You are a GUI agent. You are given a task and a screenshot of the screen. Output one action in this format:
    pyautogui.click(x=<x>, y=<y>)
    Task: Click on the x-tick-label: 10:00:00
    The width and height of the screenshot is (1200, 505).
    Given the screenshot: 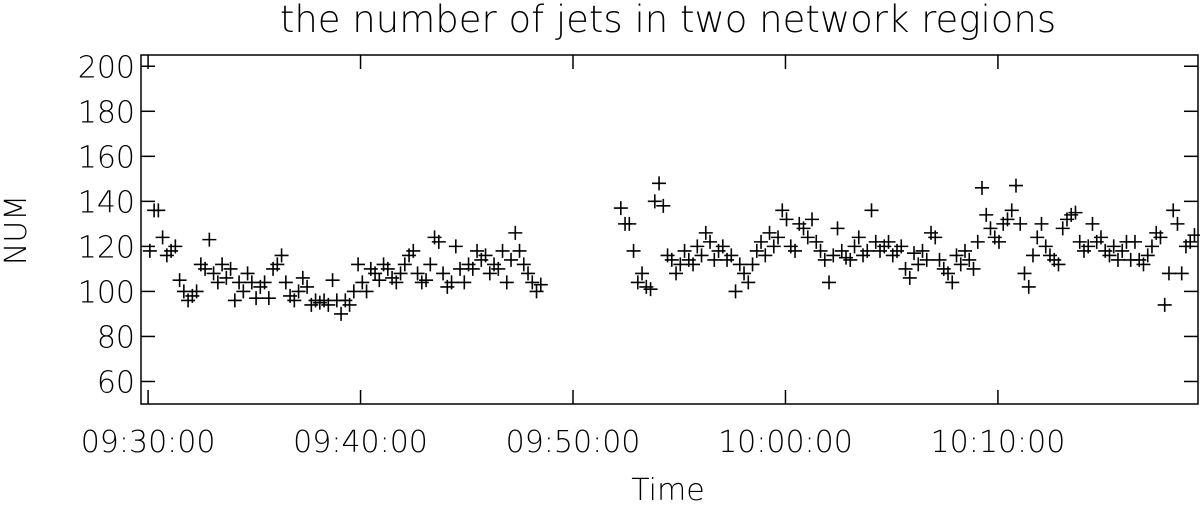 What is the action you would take?
    pyautogui.click(x=785, y=442)
    